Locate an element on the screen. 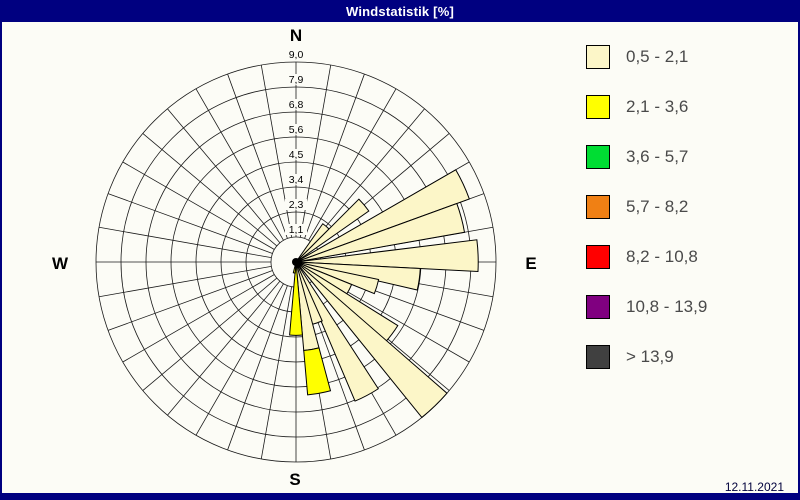 Image resolution: width=800 pixels, height=500 pixels. legend-swatch-class3 is located at coordinates (598, 157).